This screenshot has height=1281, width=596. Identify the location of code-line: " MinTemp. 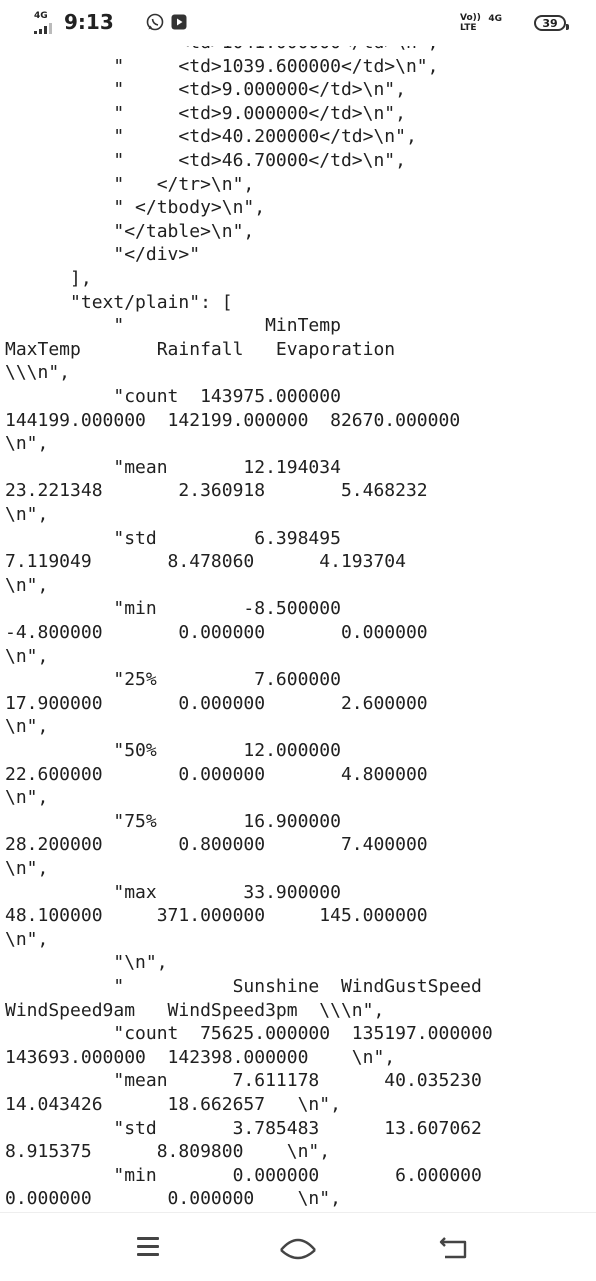
(173, 326).